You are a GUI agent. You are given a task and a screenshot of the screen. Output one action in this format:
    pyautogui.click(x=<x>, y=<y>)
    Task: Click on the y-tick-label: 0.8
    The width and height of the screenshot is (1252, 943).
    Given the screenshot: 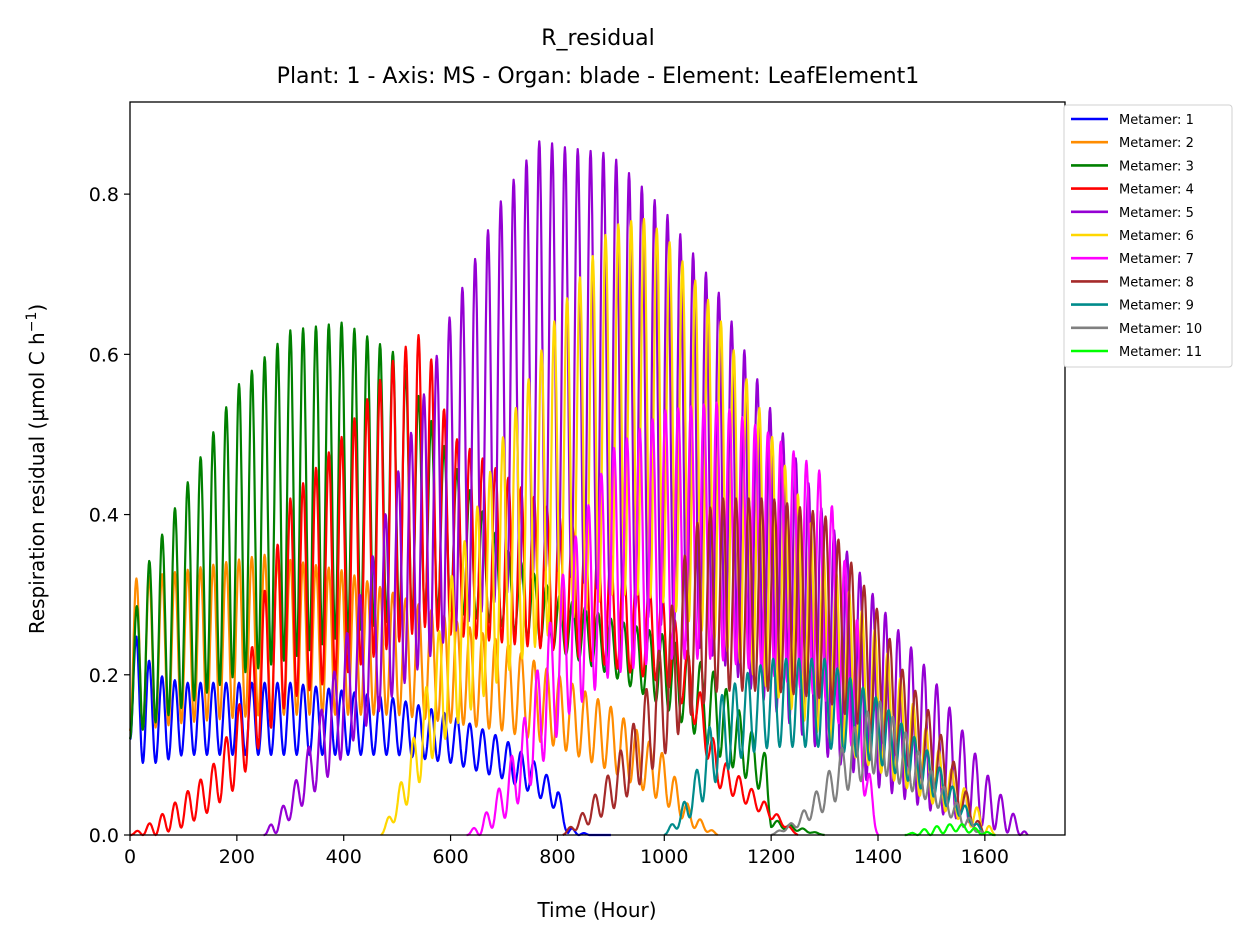 What is the action you would take?
    pyautogui.click(x=104, y=195)
    